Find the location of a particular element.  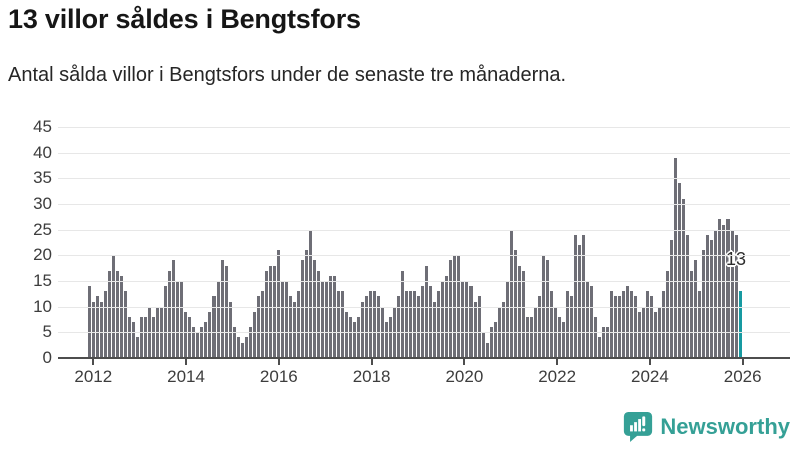

x-axis-line is located at coordinates (424, 358).